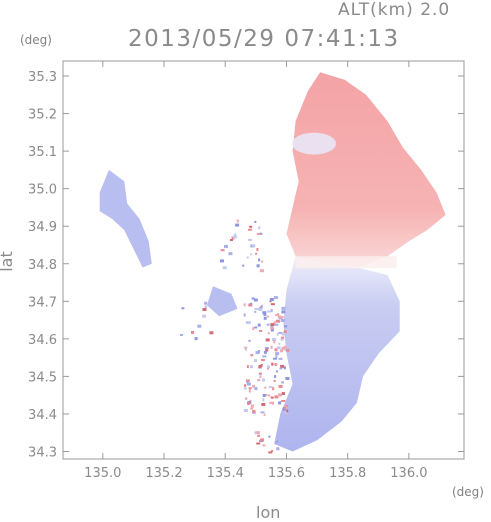 The height and width of the screenshot is (522, 491). What do you see at coordinates (468, 492) in the screenshot?
I see `x-axis-unit: (deg)` at bounding box center [468, 492].